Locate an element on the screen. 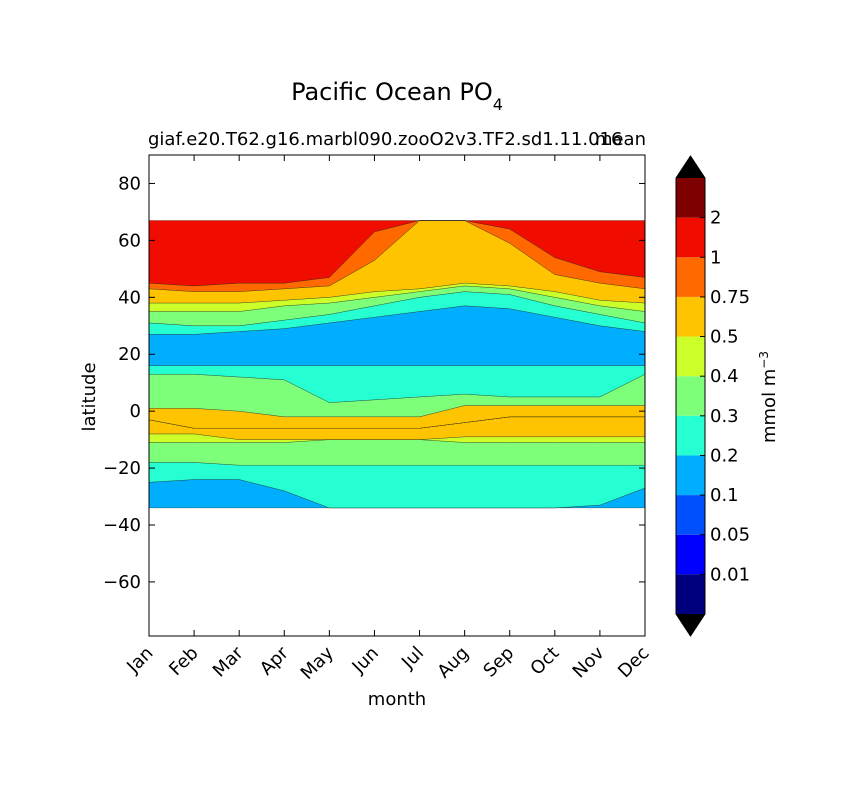 This screenshot has width=859, height=788. chart-title: Pacific Ocean PO4 is located at coordinates (397, 96).